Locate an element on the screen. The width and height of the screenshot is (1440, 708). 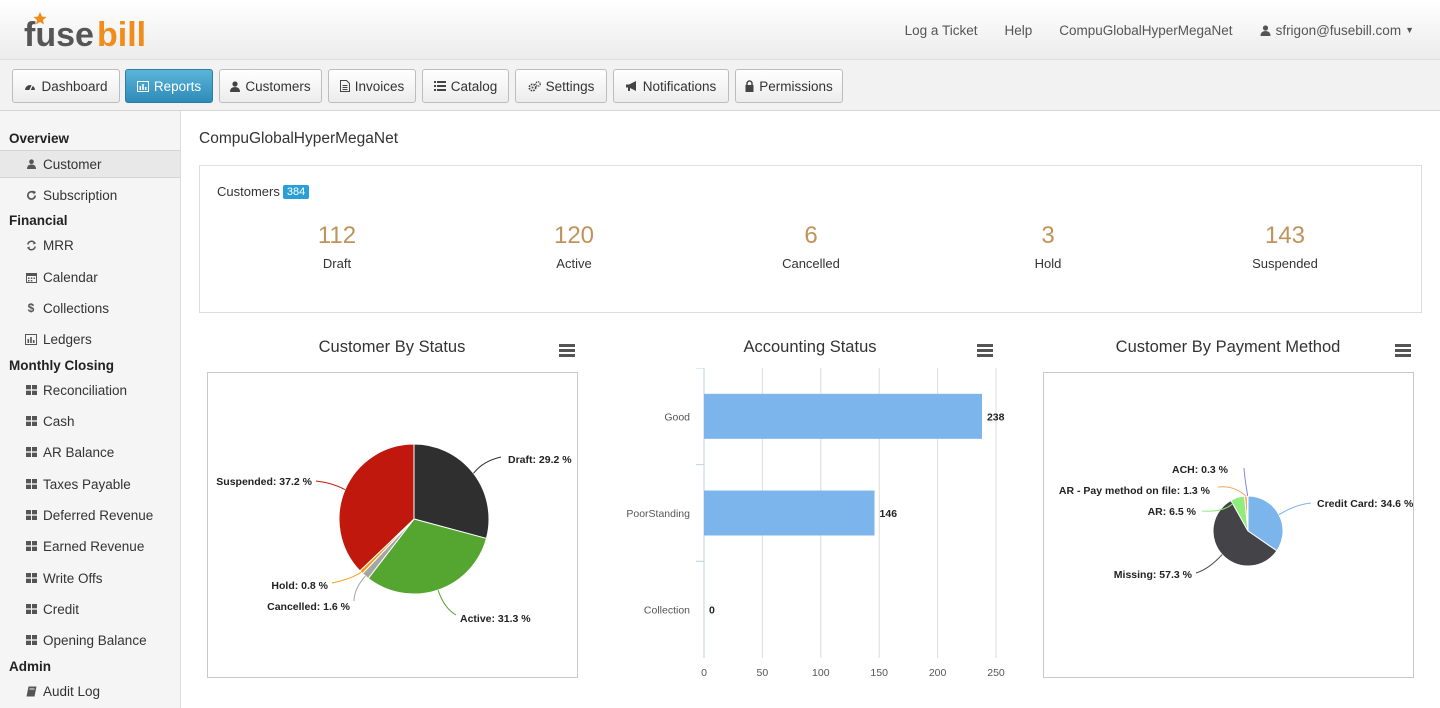
book-icon is located at coordinates (31, 691).